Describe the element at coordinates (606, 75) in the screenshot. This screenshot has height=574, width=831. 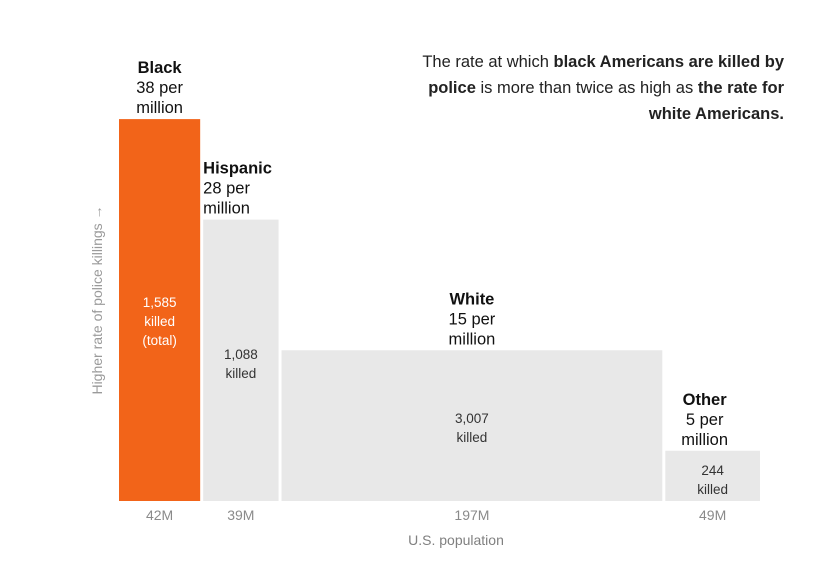
I see `annotation-bold-1: black Americans are killed by police` at that location.